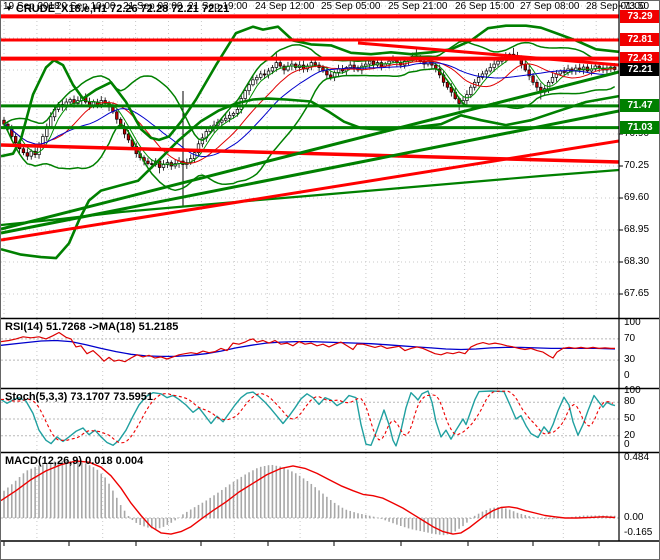 The height and width of the screenshot is (560, 660). Describe the element at coordinates (637, 165) in the screenshot. I see `price-axis-label: 70.25` at that location.